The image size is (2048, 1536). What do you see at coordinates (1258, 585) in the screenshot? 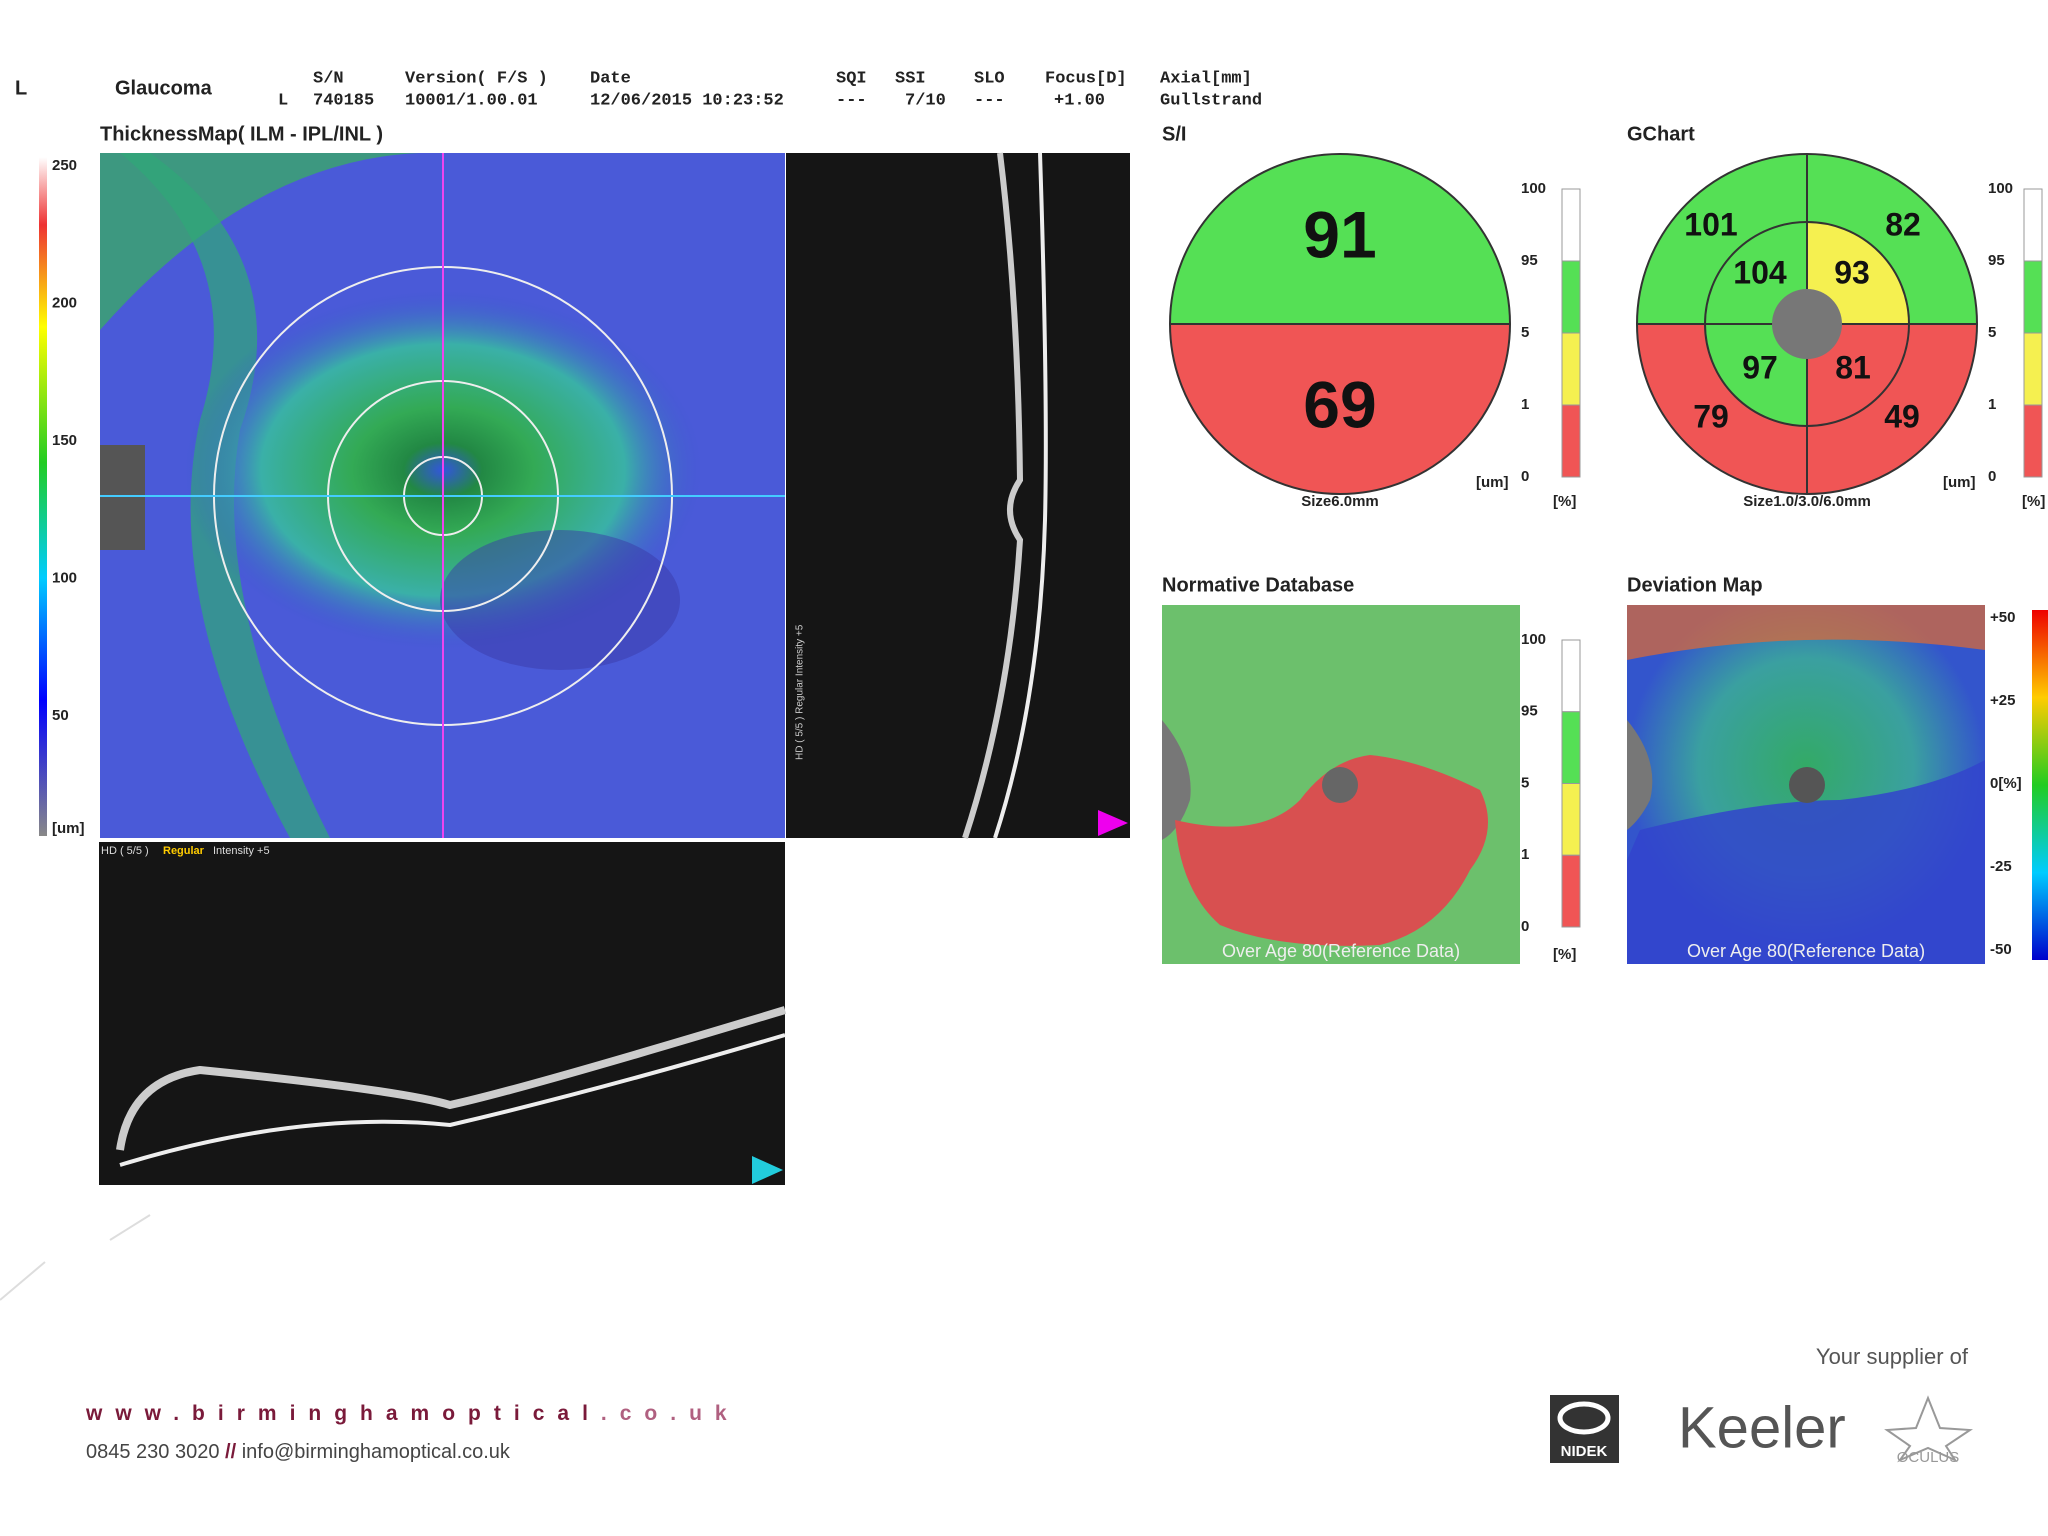
I see `normative-title: Normative Database` at bounding box center [1258, 585].